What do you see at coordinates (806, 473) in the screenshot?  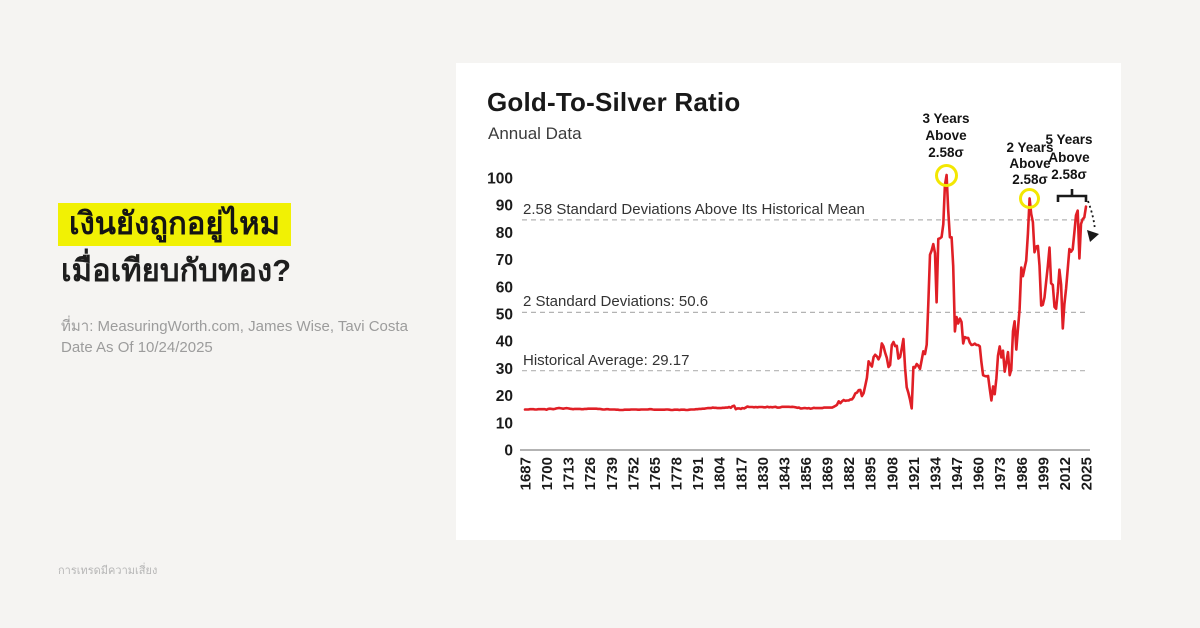 I see `x-tick-label: 1856` at bounding box center [806, 473].